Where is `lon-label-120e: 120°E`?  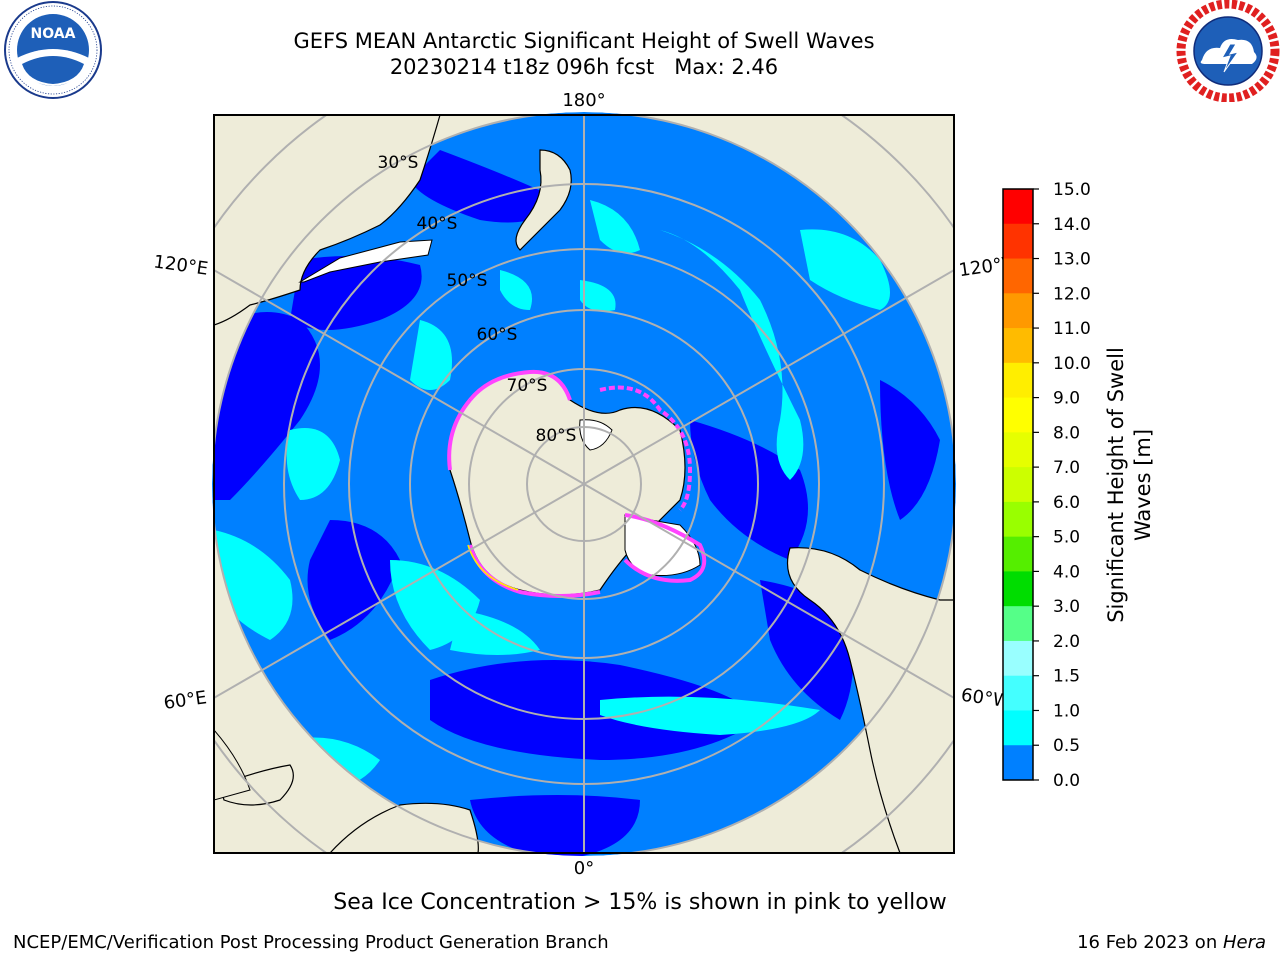 lon-label-120e: 120°E is located at coordinates (180, 265).